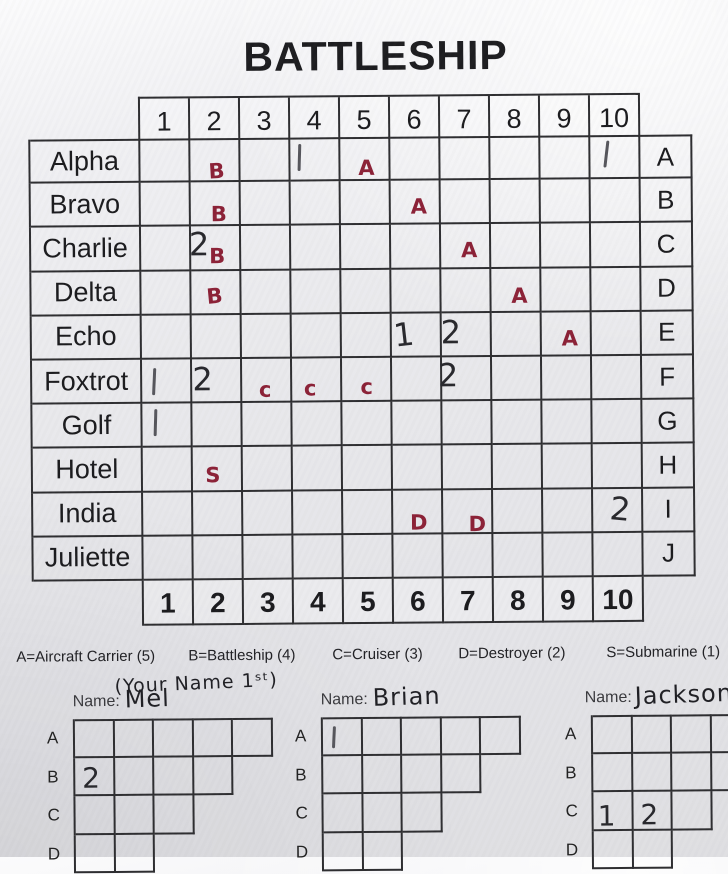 The width and height of the screenshot is (728, 874). Describe the element at coordinates (377, 654) in the screenshot. I see `legend-item: C=Cruiser (3)` at that location.